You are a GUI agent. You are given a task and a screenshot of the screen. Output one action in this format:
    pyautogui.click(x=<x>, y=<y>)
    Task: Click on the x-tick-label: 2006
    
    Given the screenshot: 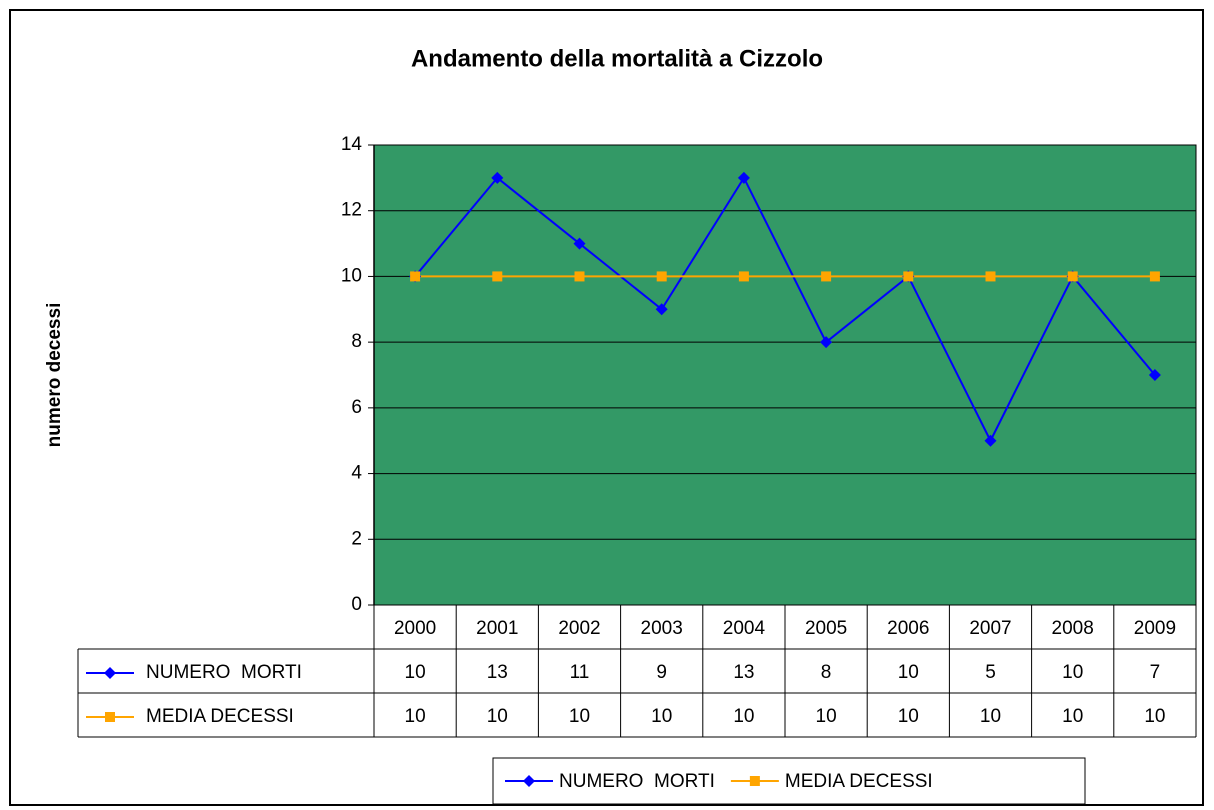 What is the action you would take?
    pyautogui.click(x=908, y=628)
    